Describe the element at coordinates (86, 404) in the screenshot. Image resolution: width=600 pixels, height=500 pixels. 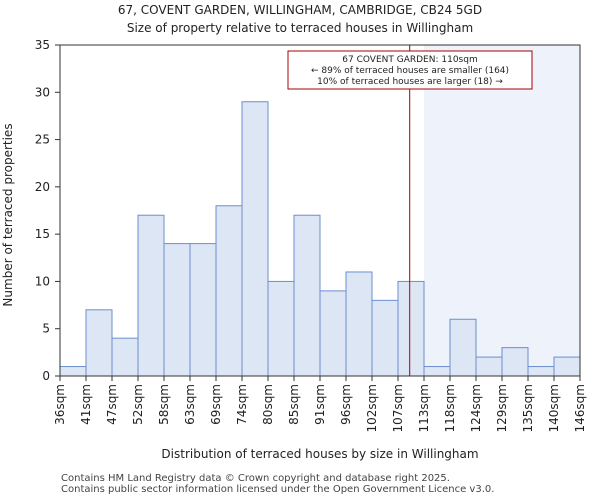
I see `x-tick-label: 41sqm` at that location.